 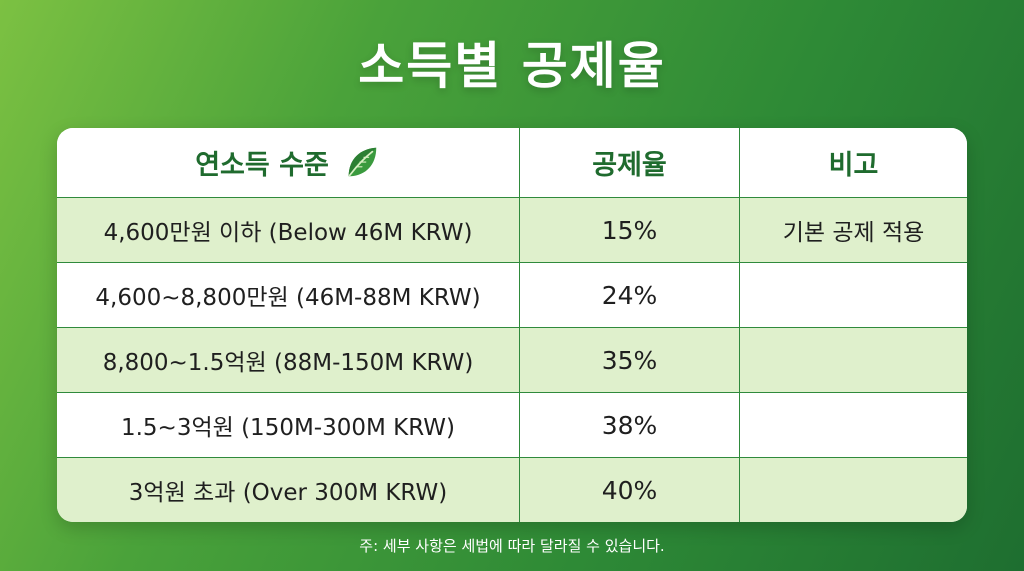 What do you see at coordinates (362, 161) in the screenshot?
I see `leaf-icon` at bounding box center [362, 161].